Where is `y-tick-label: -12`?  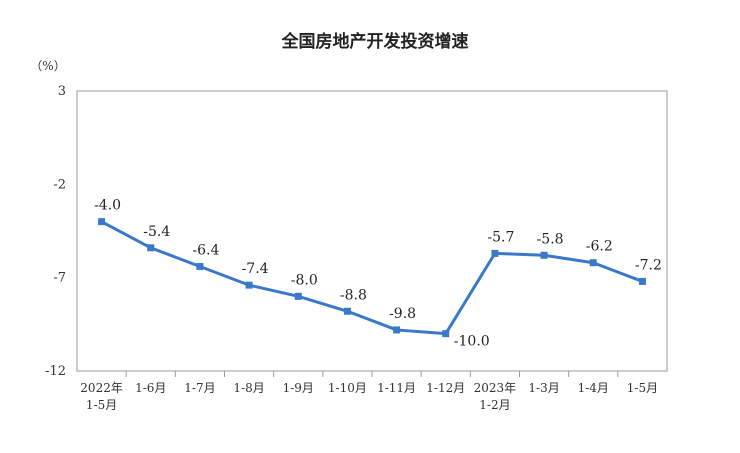
y-tick-label: -12 is located at coordinates (55, 371).